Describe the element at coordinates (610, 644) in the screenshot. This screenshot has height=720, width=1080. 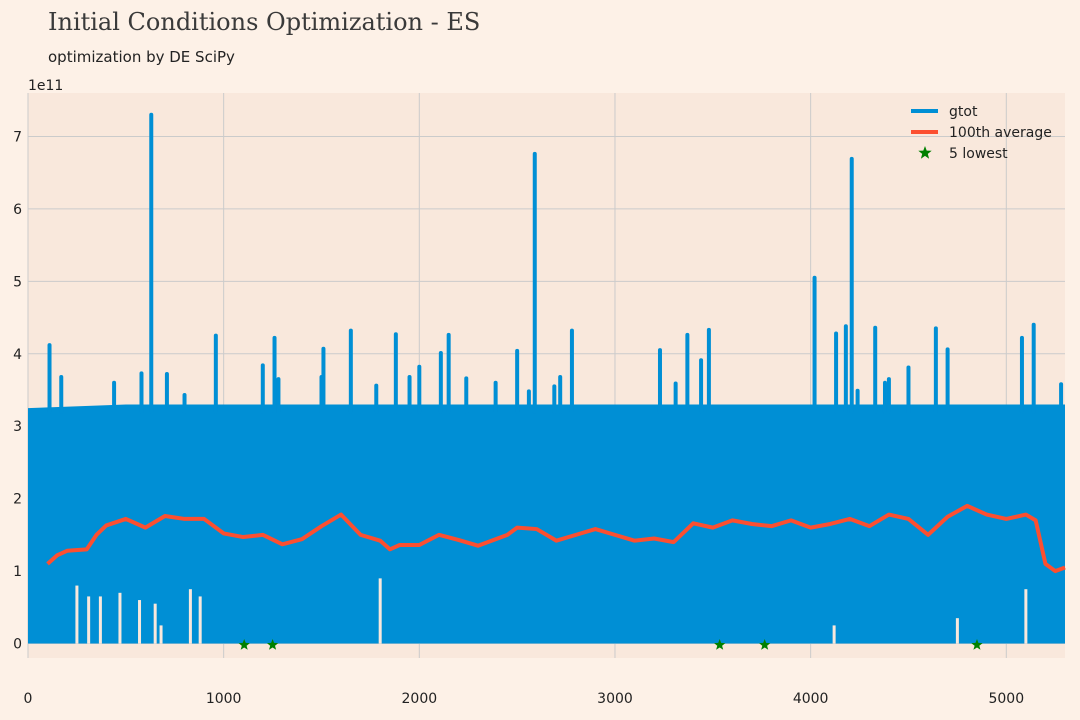
I see `series-5-lowest` at that location.